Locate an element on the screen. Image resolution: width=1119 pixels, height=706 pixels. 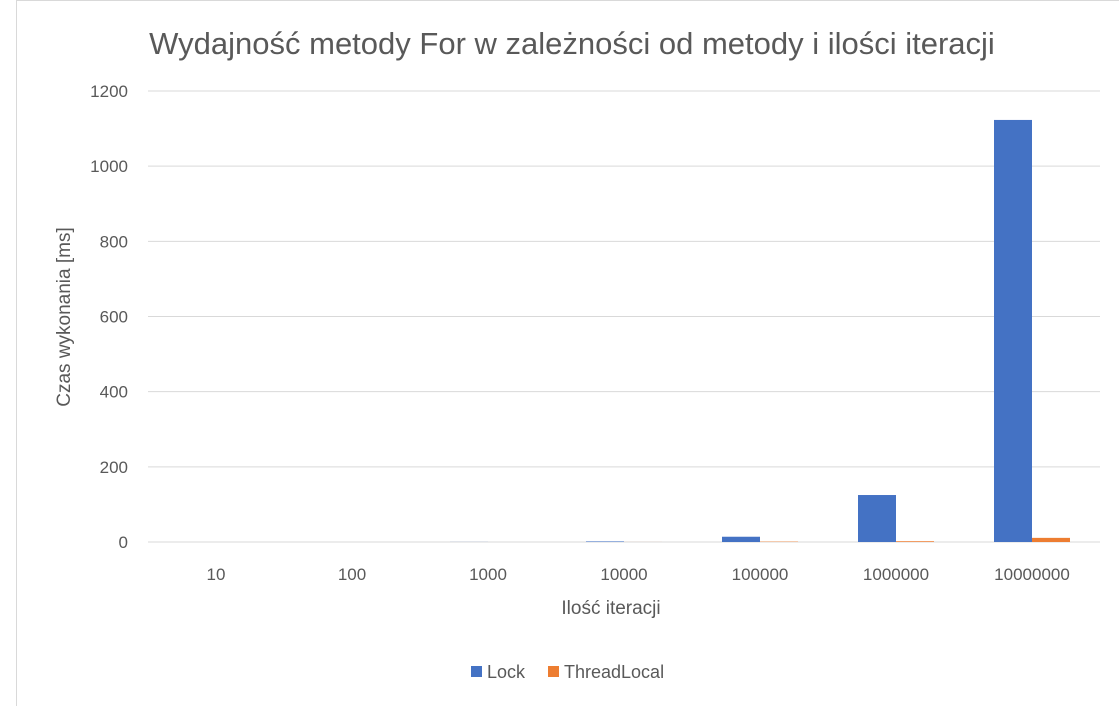
y-tick-label: 400 is located at coordinates (114, 392).